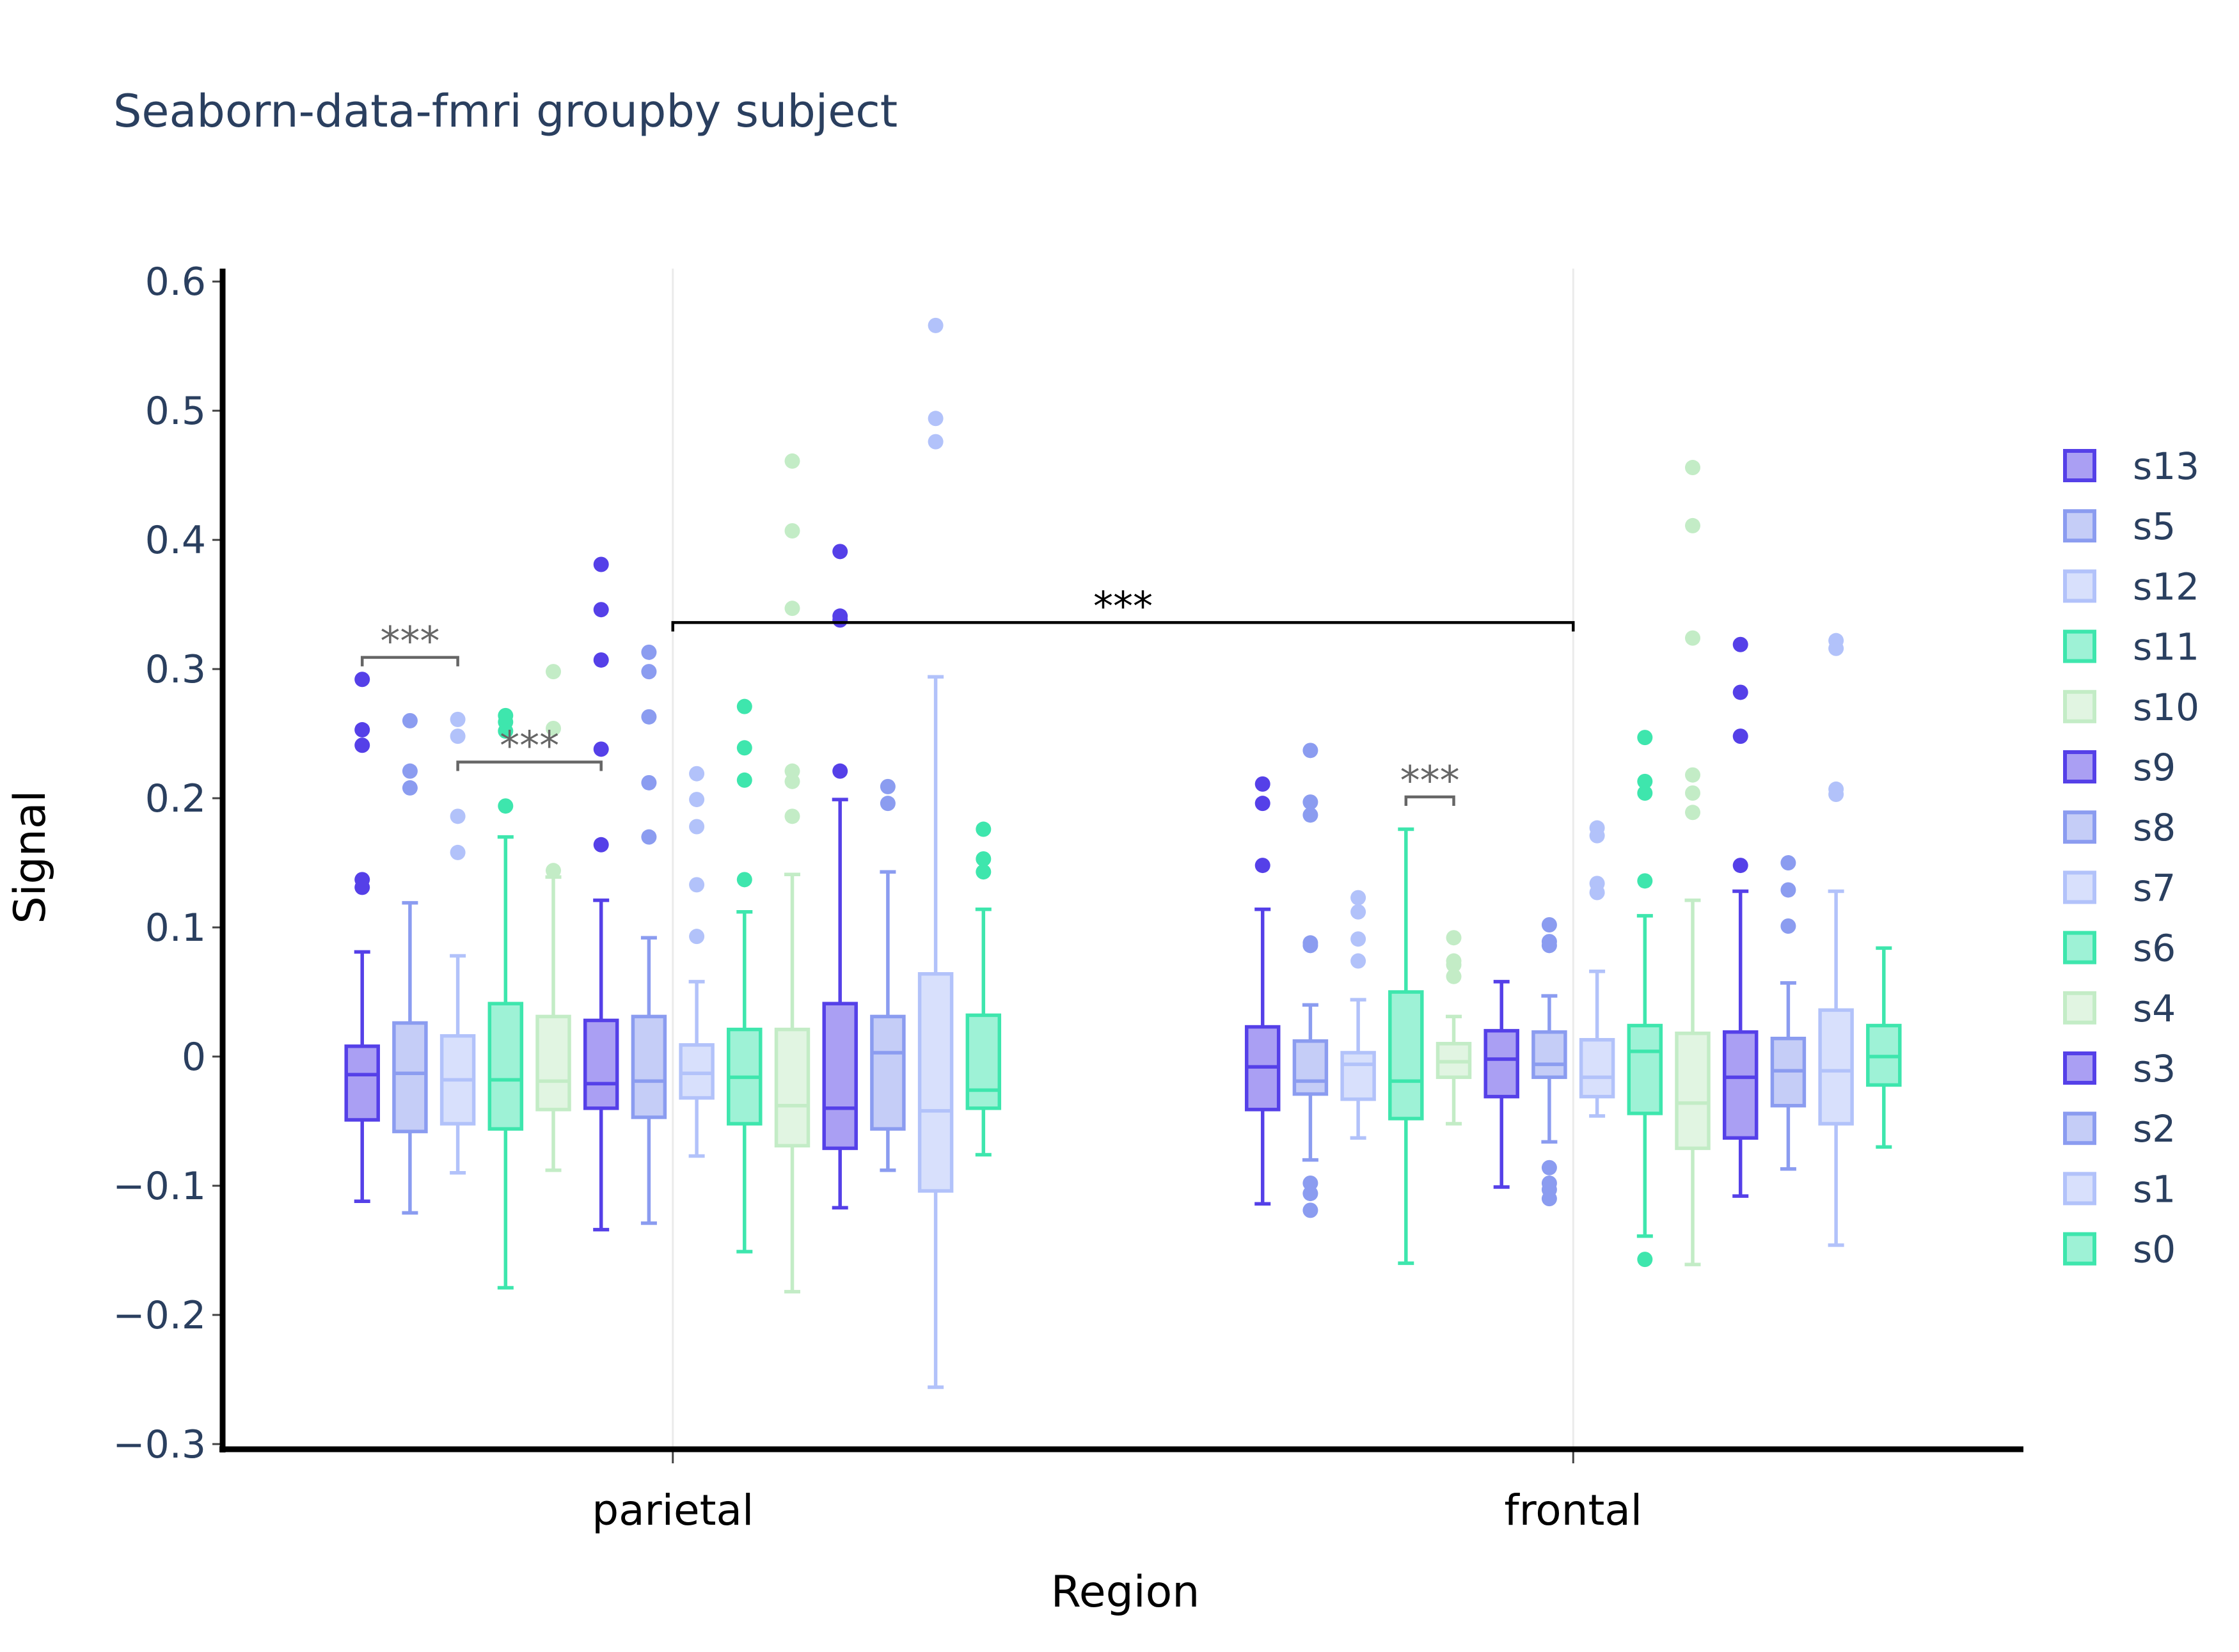 This screenshot has width=2239, height=1652. Describe the element at coordinates (159, 1315) in the screenshot. I see `y-tick-label: −0.2` at that location.